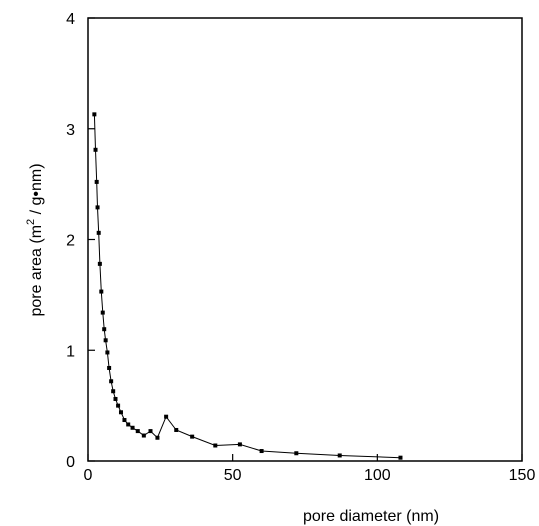  What do you see at coordinates (377, 475) in the screenshot?
I see `x-tick-label-2: 100` at bounding box center [377, 475].